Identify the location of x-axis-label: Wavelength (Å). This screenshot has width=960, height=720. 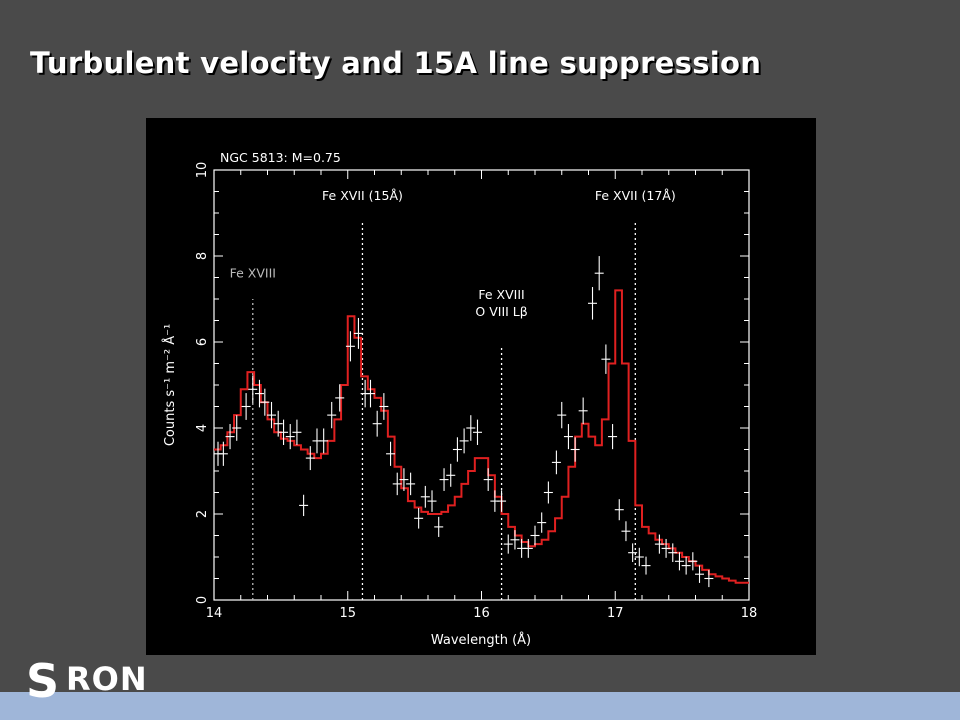
(481, 640).